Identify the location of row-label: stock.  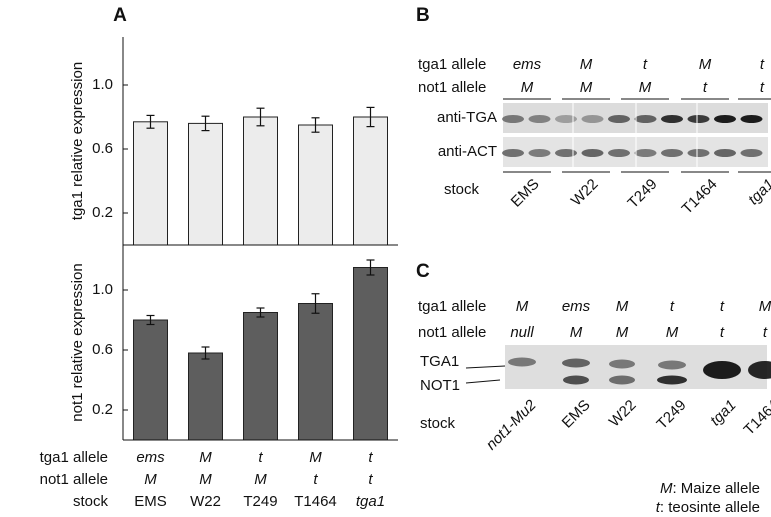
(91, 501).